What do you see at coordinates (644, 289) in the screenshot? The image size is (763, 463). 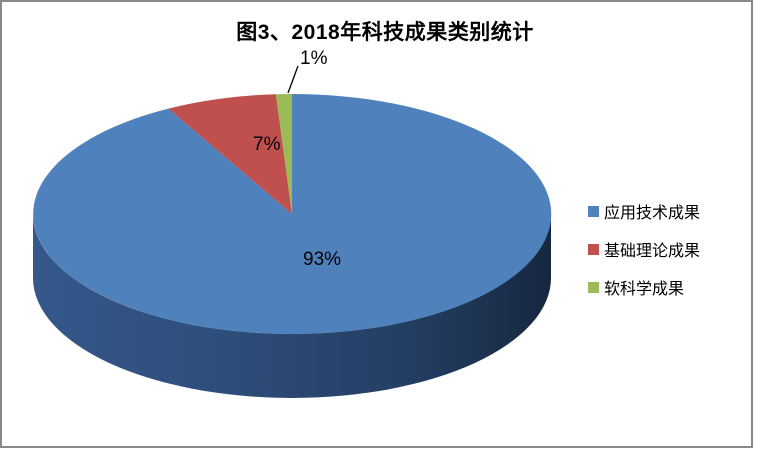 I see `legend-label-soft: 软科学成果` at bounding box center [644, 289].